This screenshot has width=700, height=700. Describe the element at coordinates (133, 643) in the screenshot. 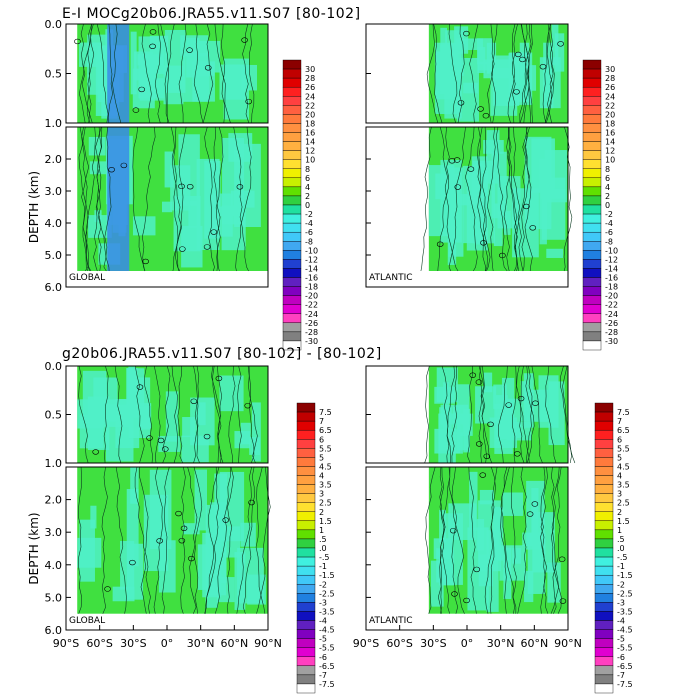

I see `x-tick-label: 30°S` at that location.